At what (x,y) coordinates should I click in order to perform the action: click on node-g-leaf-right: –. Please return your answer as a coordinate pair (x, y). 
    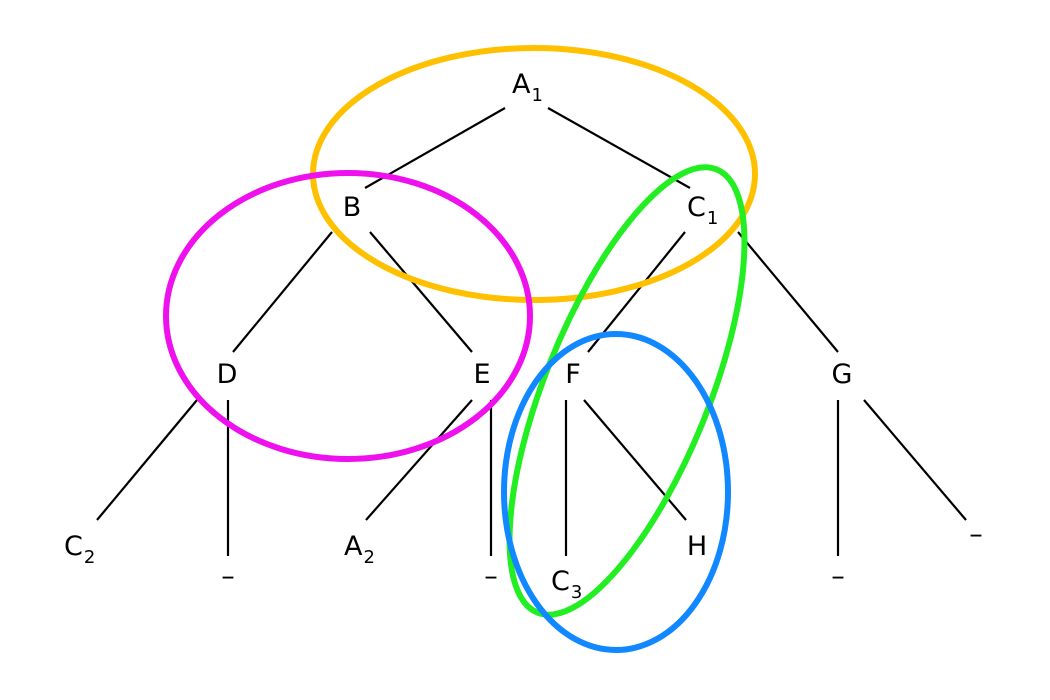
    Looking at the image, I should click on (976, 534).